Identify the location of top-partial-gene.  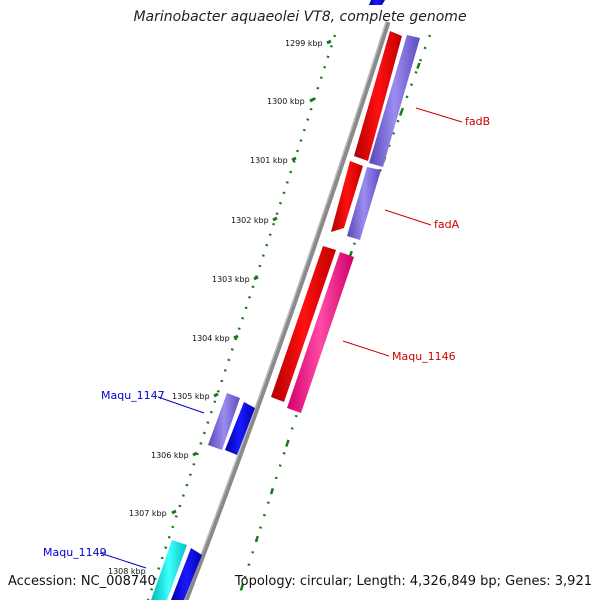
(377, 2).